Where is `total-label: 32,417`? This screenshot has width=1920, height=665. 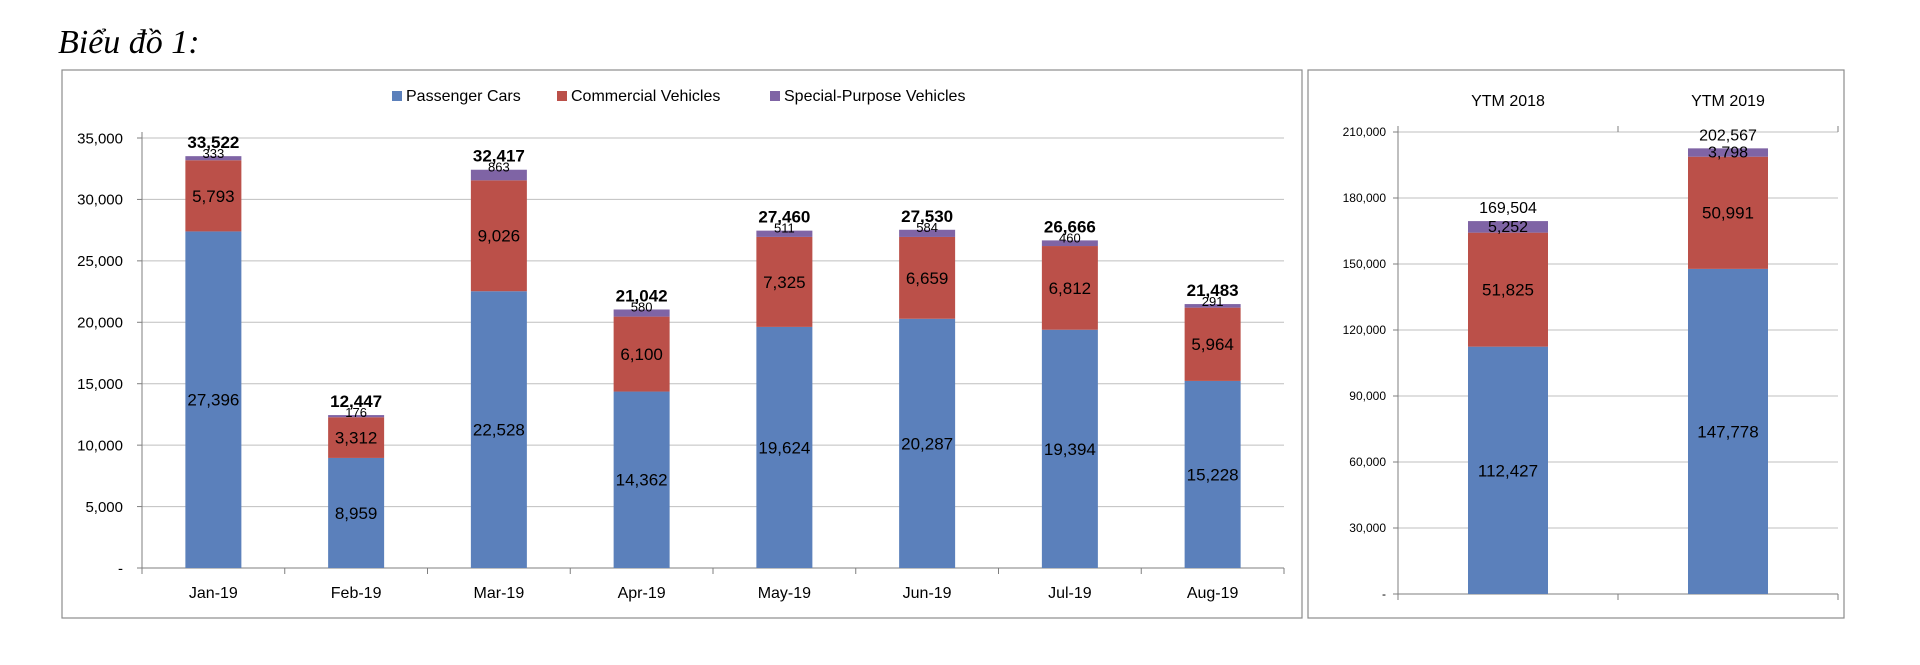 total-label: 32,417 is located at coordinates (499, 156).